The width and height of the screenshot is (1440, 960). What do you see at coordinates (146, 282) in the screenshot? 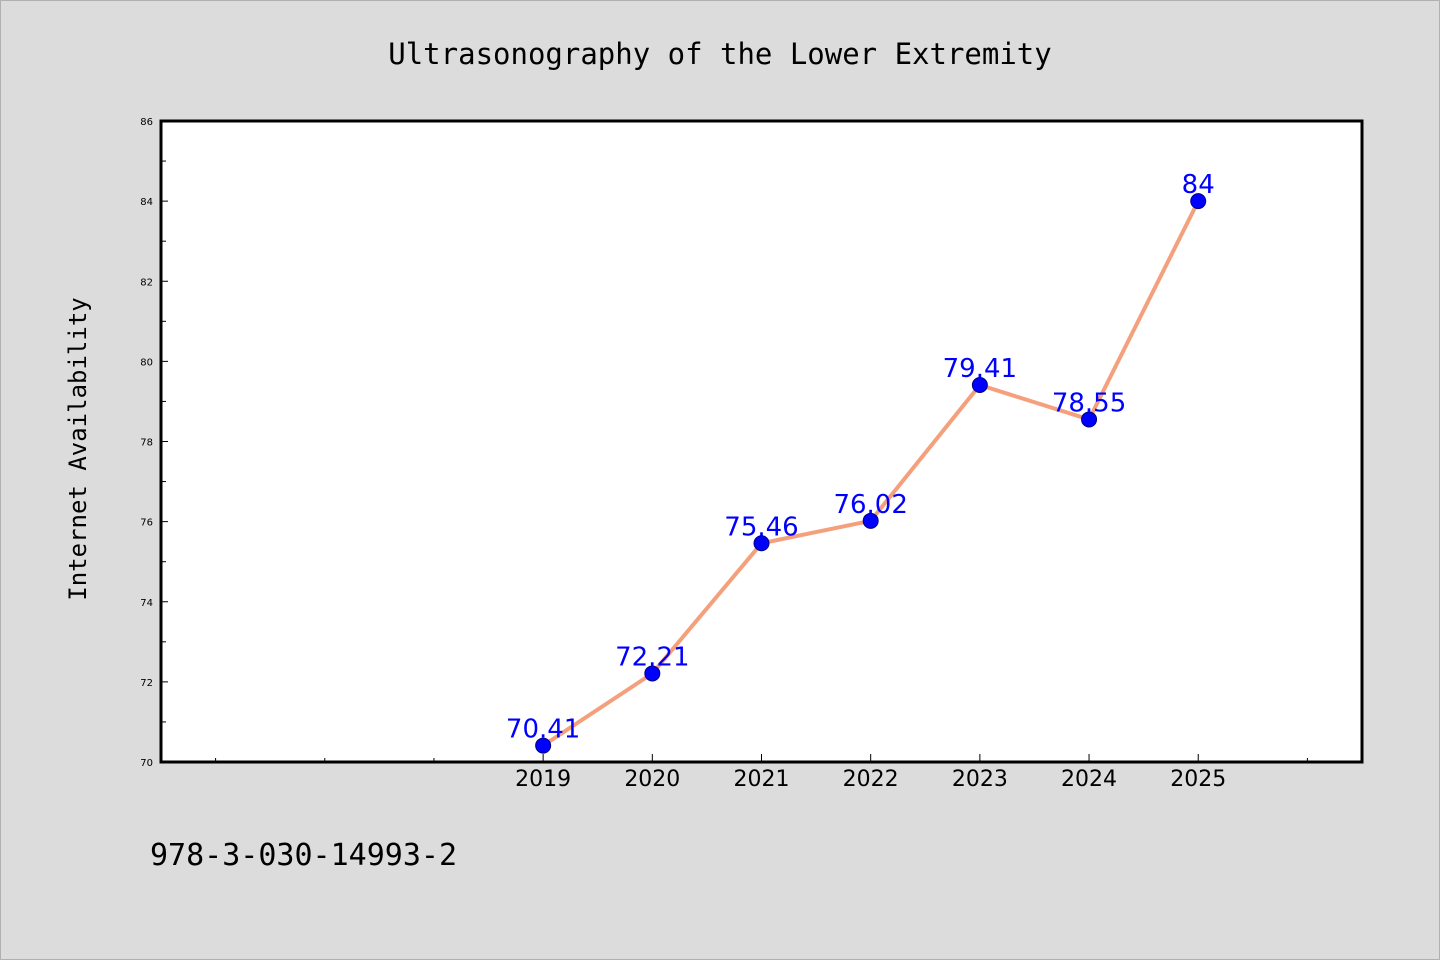
I see `y-tick-label: 82` at bounding box center [146, 282].